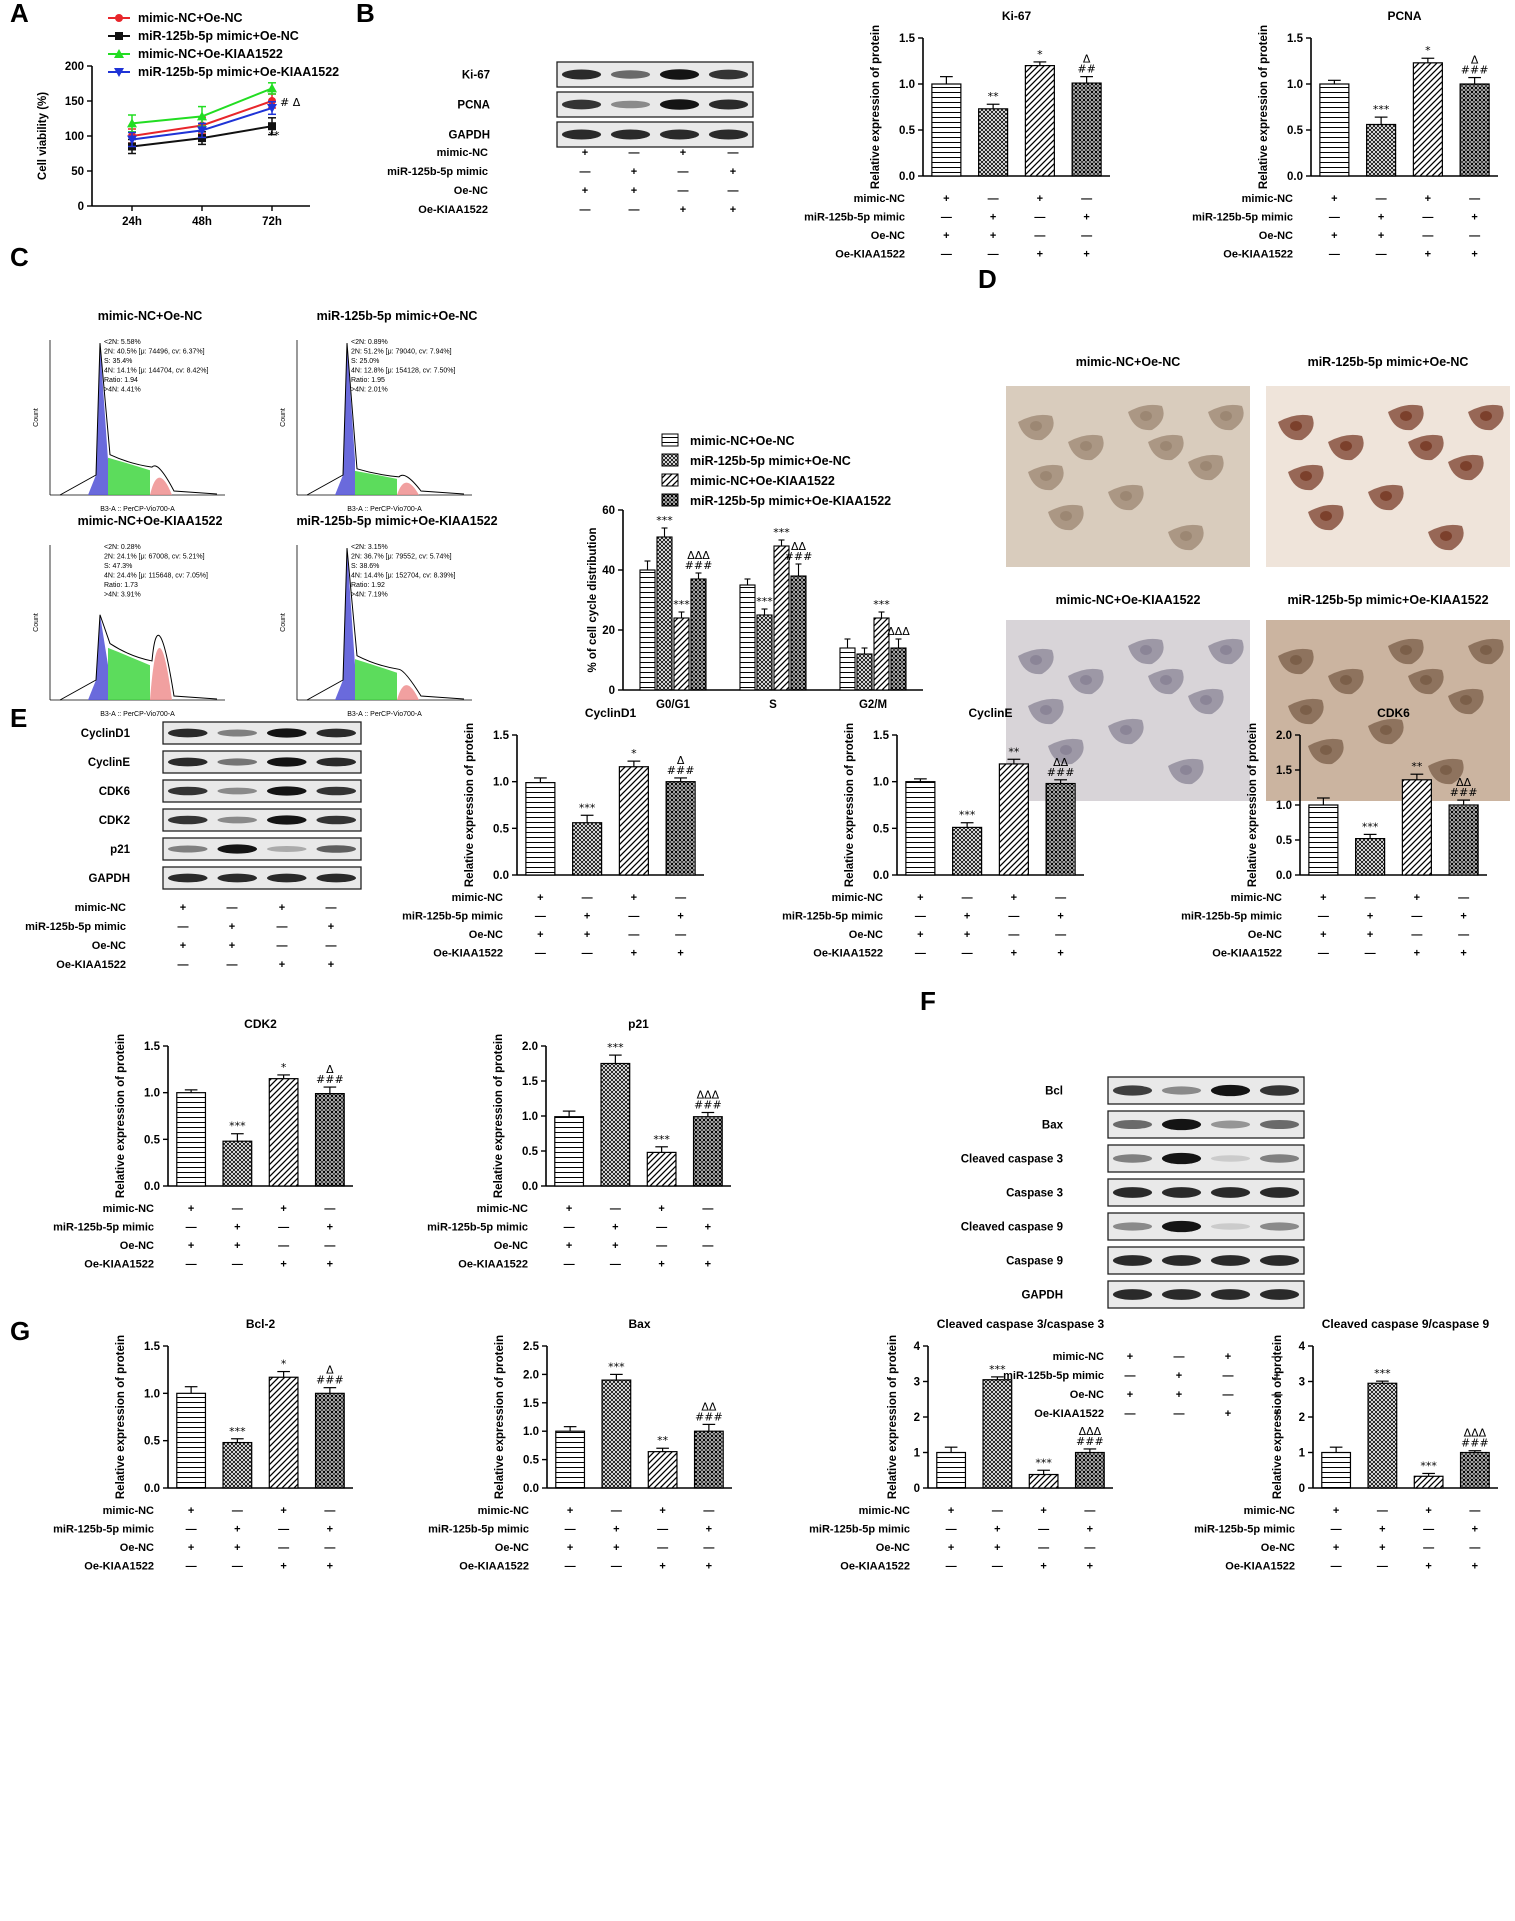  Describe the element at coordinates (587, 807) in the screenshot. I see `significance-mark: ***` at that location.